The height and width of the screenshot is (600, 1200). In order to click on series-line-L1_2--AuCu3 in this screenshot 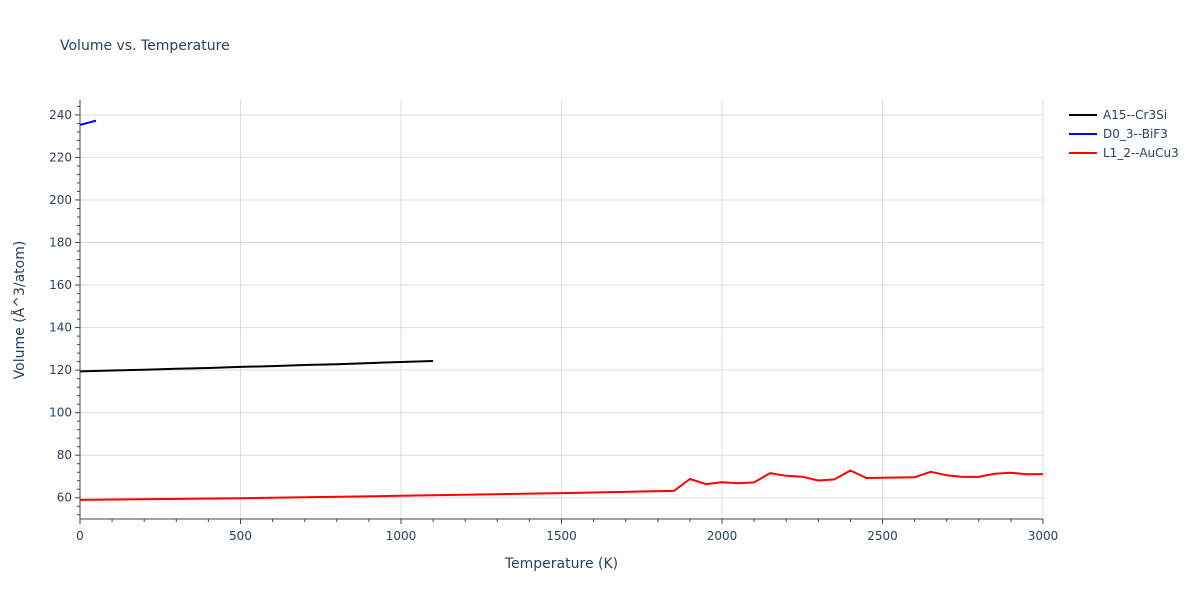, I will do `click(561, 485)`.